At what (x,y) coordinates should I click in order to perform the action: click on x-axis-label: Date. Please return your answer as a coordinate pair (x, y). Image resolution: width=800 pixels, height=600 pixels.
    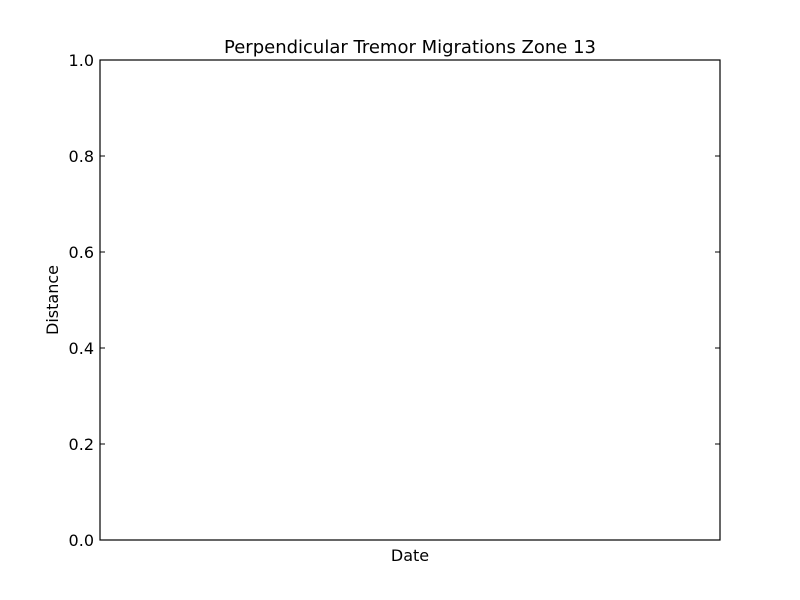
    Looking at the image, I should click on (410, 555).